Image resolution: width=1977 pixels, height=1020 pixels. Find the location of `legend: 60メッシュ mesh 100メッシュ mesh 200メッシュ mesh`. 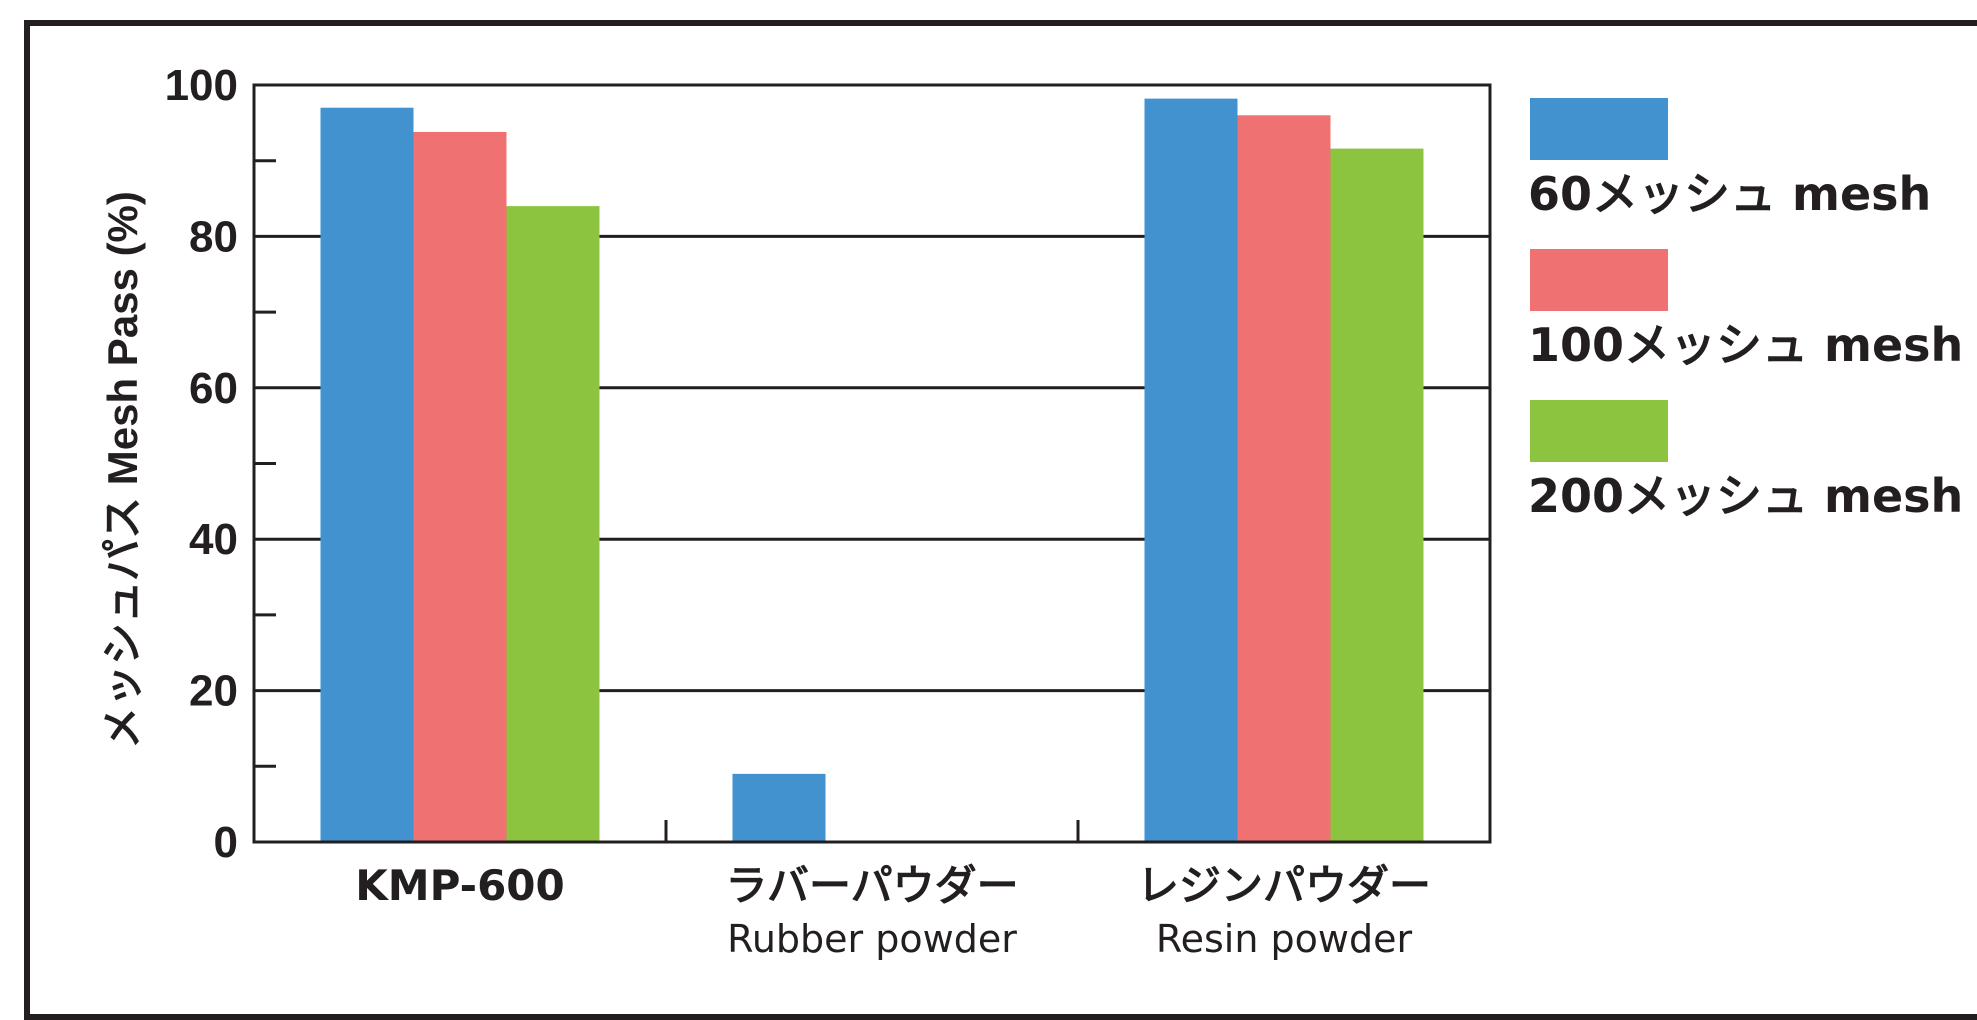

legend: 60メッシュ mesh 100メッシュ mesh 200メッシュ mesh is located at coordinates (1745, 310).